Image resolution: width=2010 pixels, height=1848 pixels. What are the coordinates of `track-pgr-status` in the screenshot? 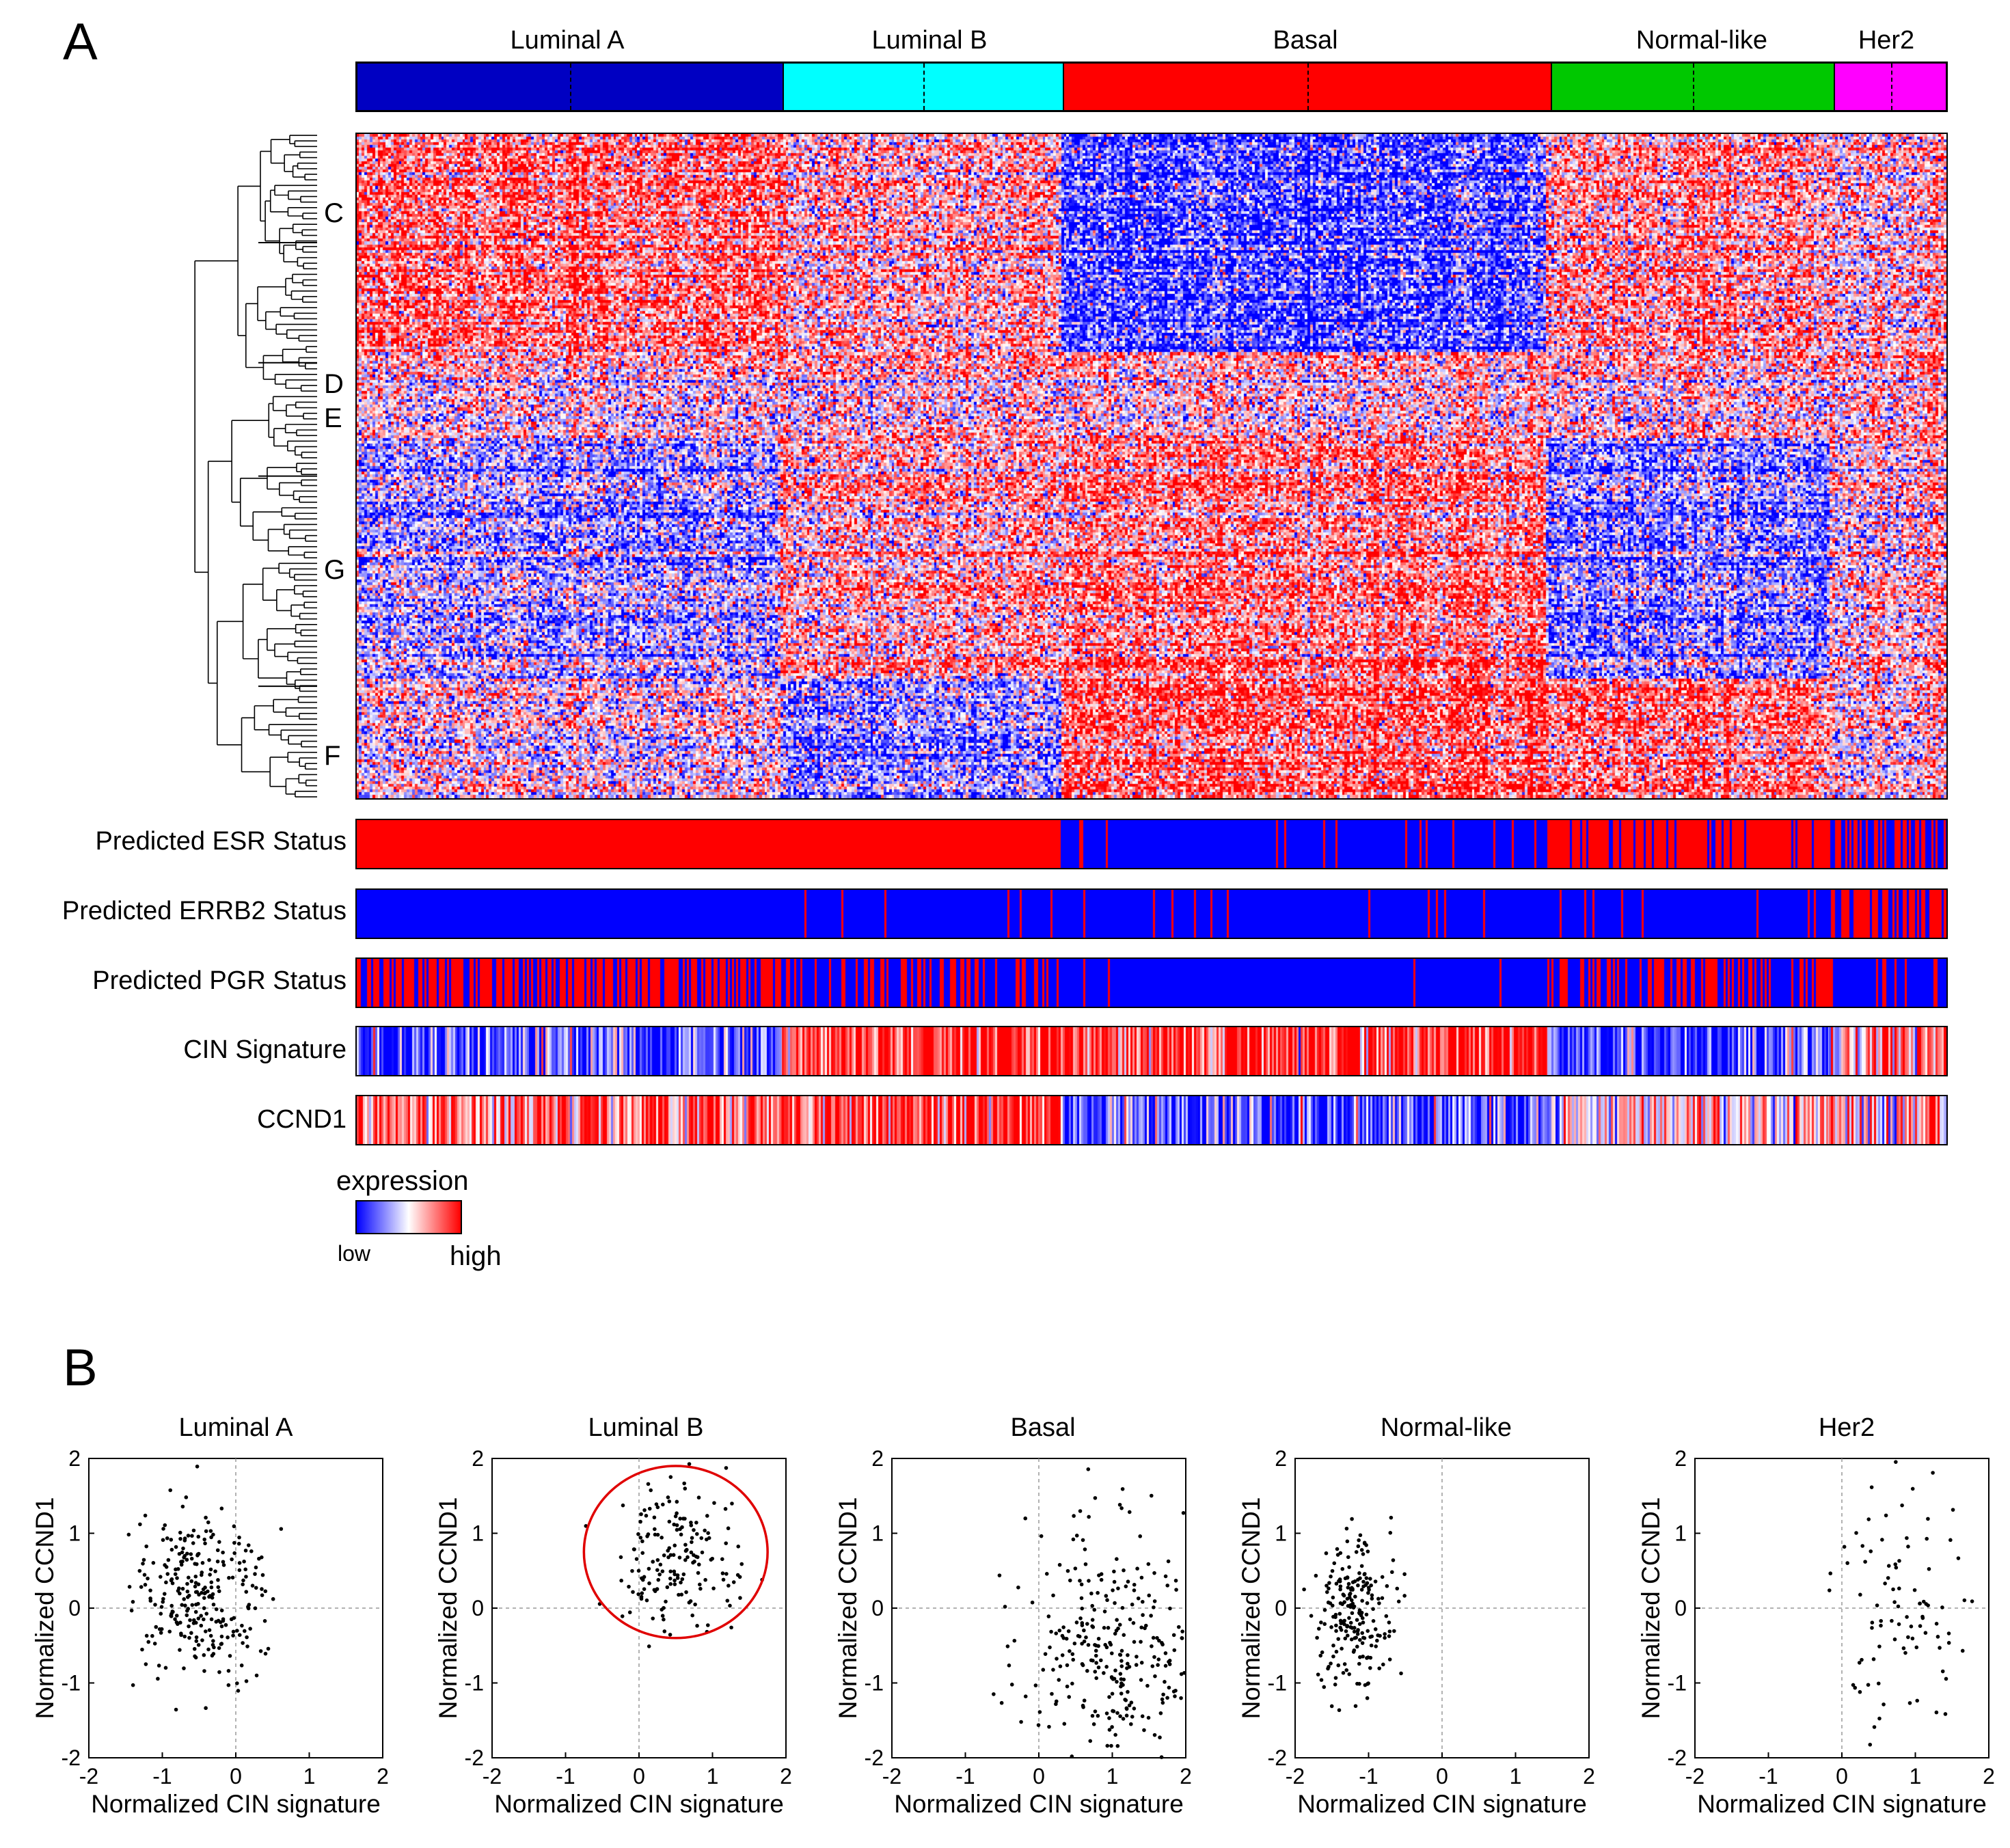 It's located at (1151, 983).